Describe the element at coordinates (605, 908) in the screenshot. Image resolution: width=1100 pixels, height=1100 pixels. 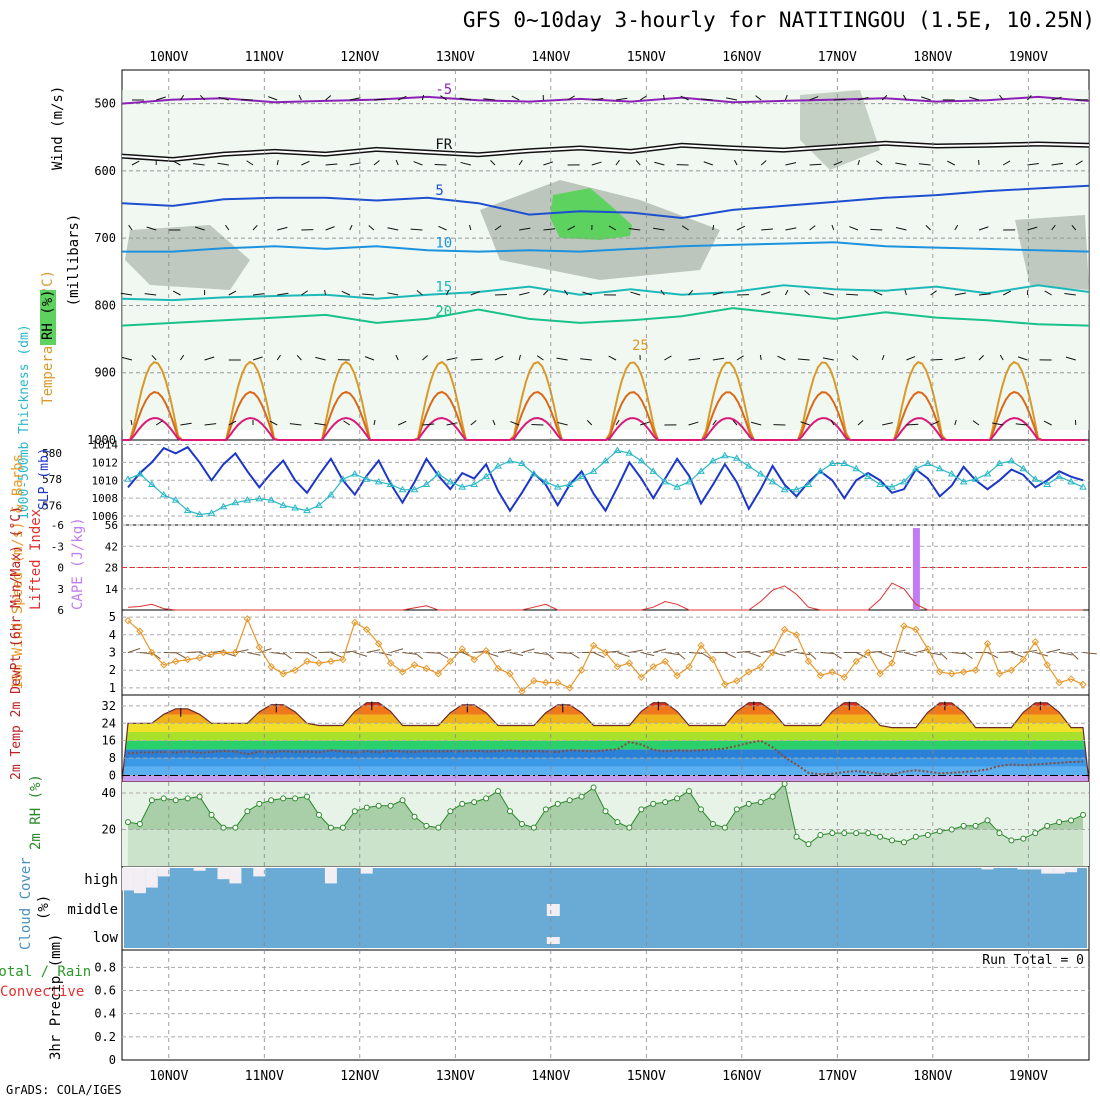
I see `cloud-background` at that location.